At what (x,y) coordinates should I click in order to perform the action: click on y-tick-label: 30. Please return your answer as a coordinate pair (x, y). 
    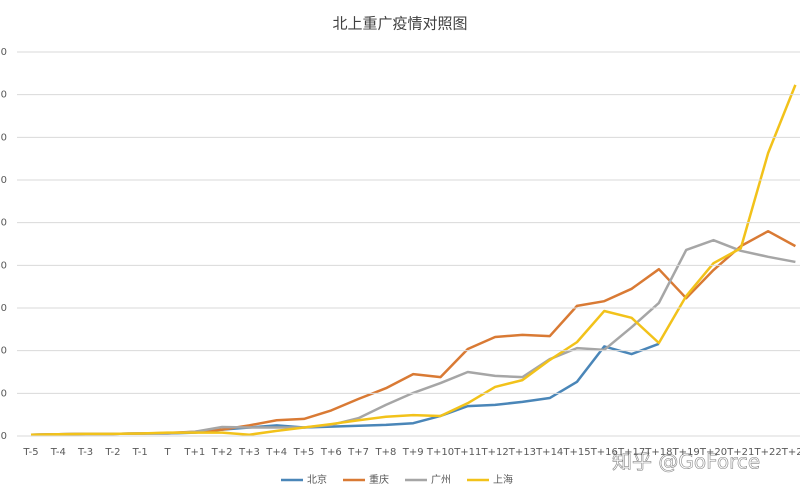
    Looking at the image, I should click on (3, 308).